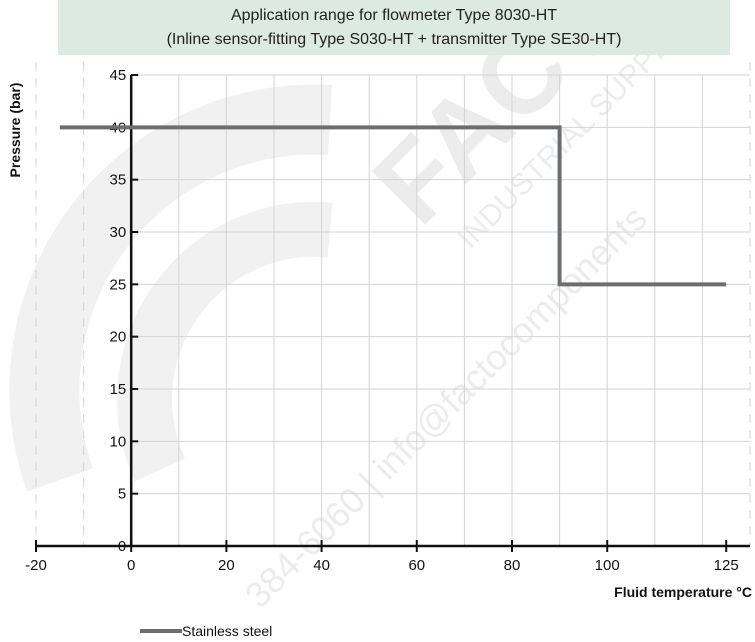  I want to click on x-tick-label: 40, so click(321, 565).